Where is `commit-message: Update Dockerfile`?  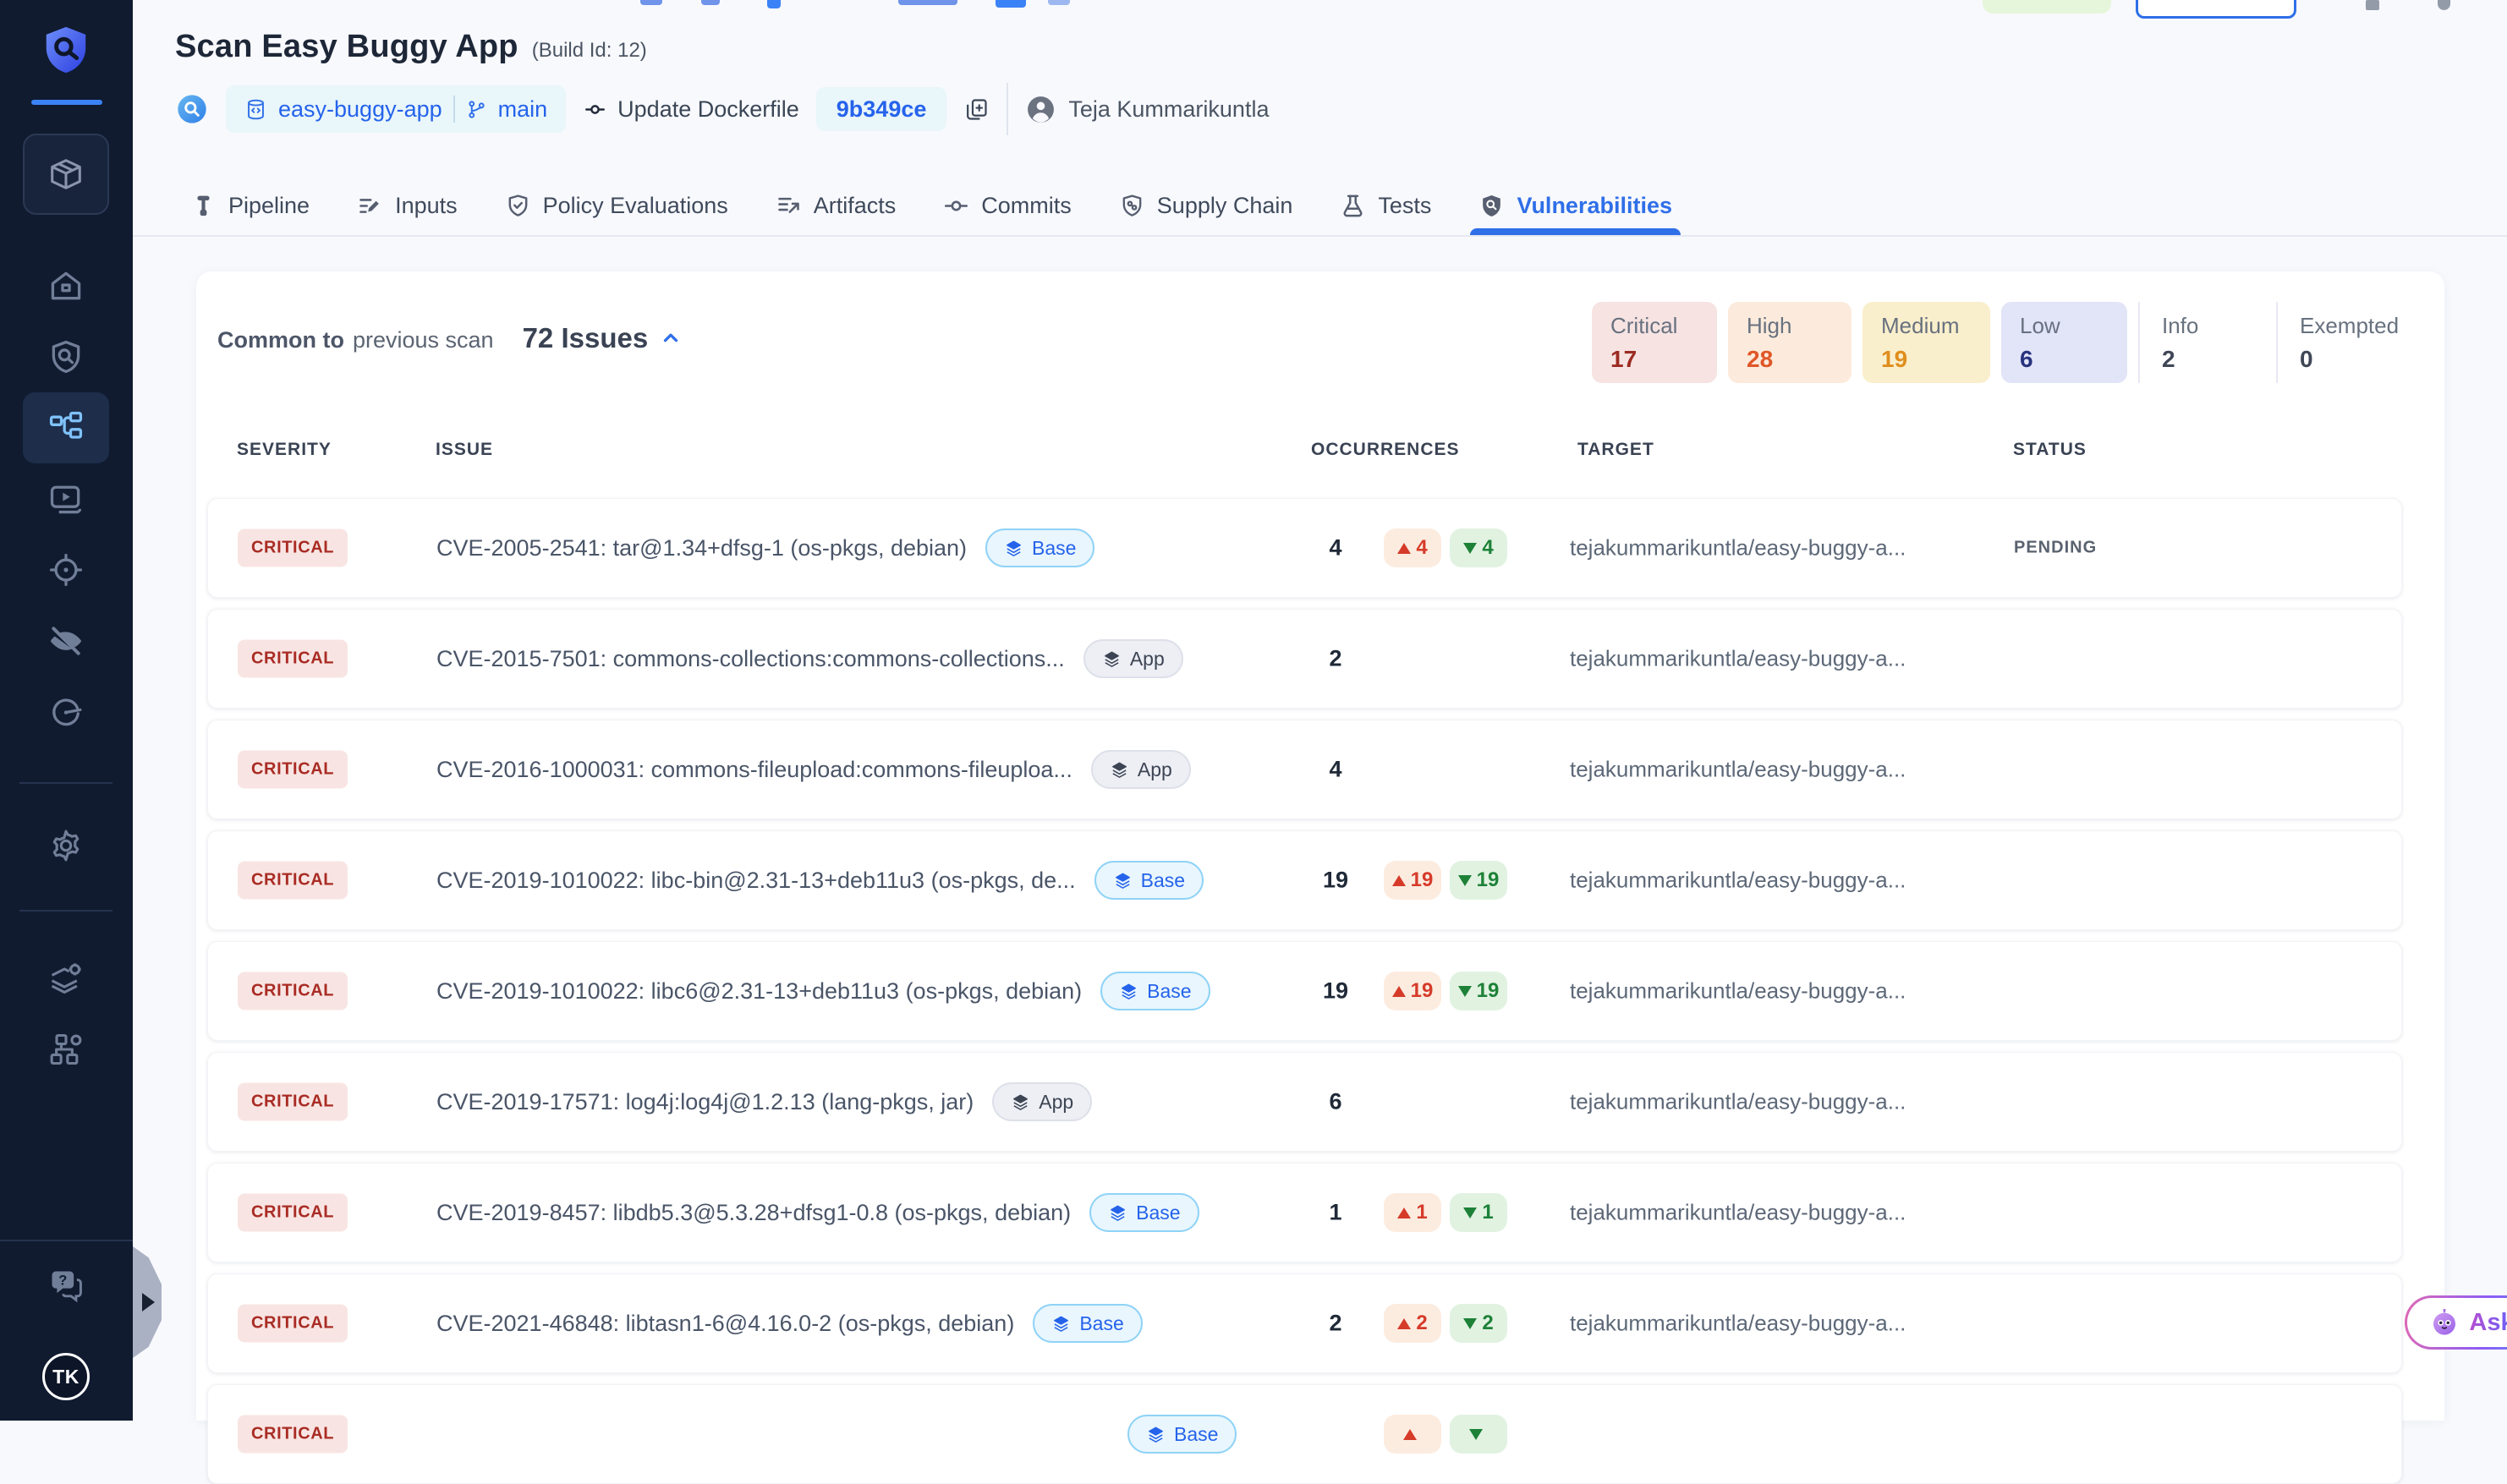
commit-message: Update Dockerfile is located at coordinates (708, 109).